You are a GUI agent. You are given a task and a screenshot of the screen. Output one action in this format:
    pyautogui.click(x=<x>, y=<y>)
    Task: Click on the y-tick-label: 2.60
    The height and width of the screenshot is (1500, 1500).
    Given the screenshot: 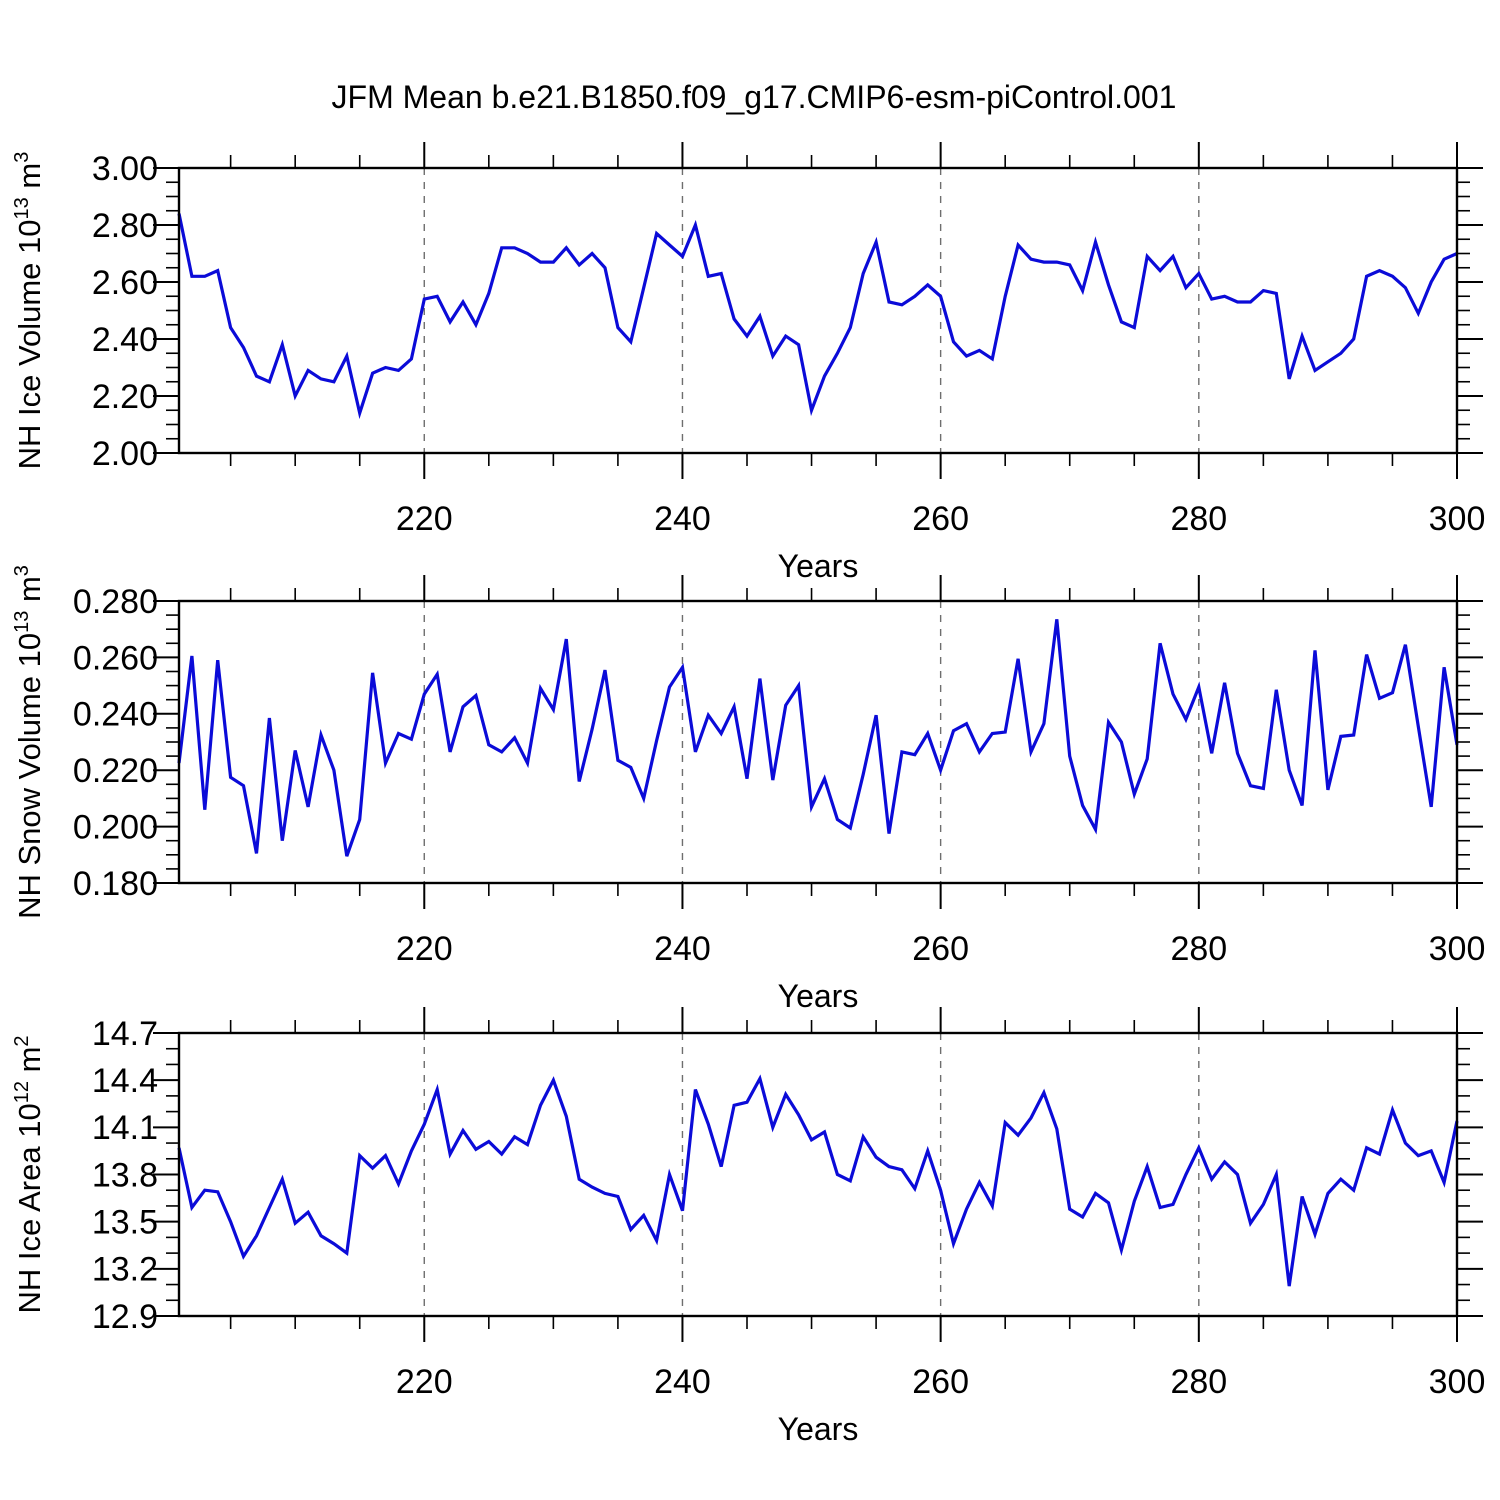 What is the action you would take?
    pyautogui.click(x=125, y=283)
    